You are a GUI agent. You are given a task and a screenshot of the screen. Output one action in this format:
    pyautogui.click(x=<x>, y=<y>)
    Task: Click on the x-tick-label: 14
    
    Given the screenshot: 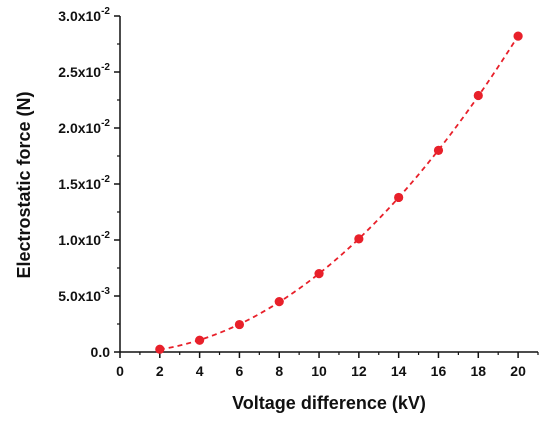 What is the action you would take?
    pyautogui.click(x=399, y=371)
    